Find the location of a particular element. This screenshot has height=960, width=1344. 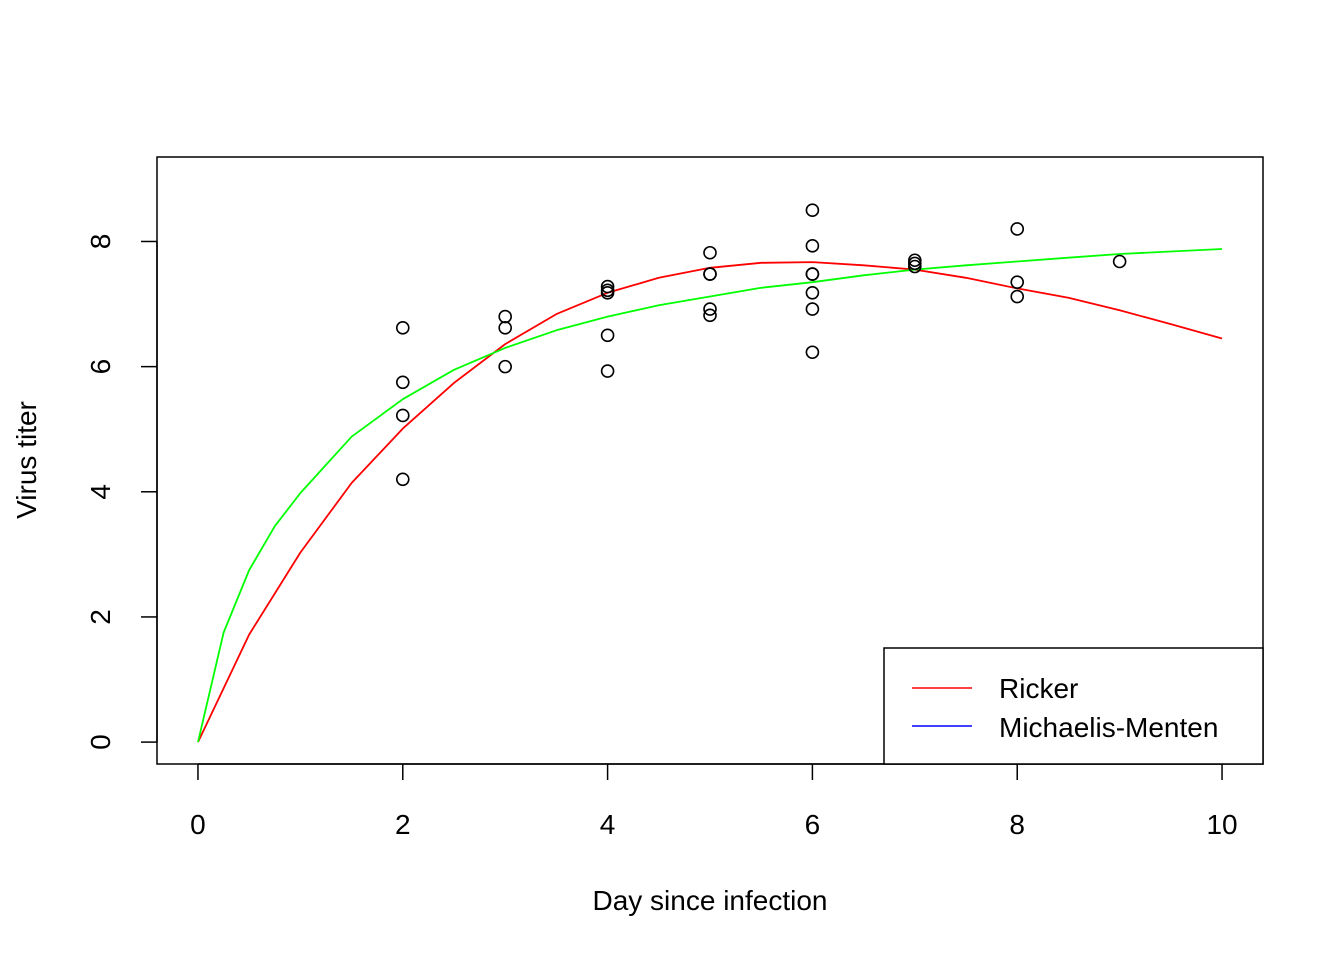

x-axis-title: Day since infection is located at coordinates (709, 900).